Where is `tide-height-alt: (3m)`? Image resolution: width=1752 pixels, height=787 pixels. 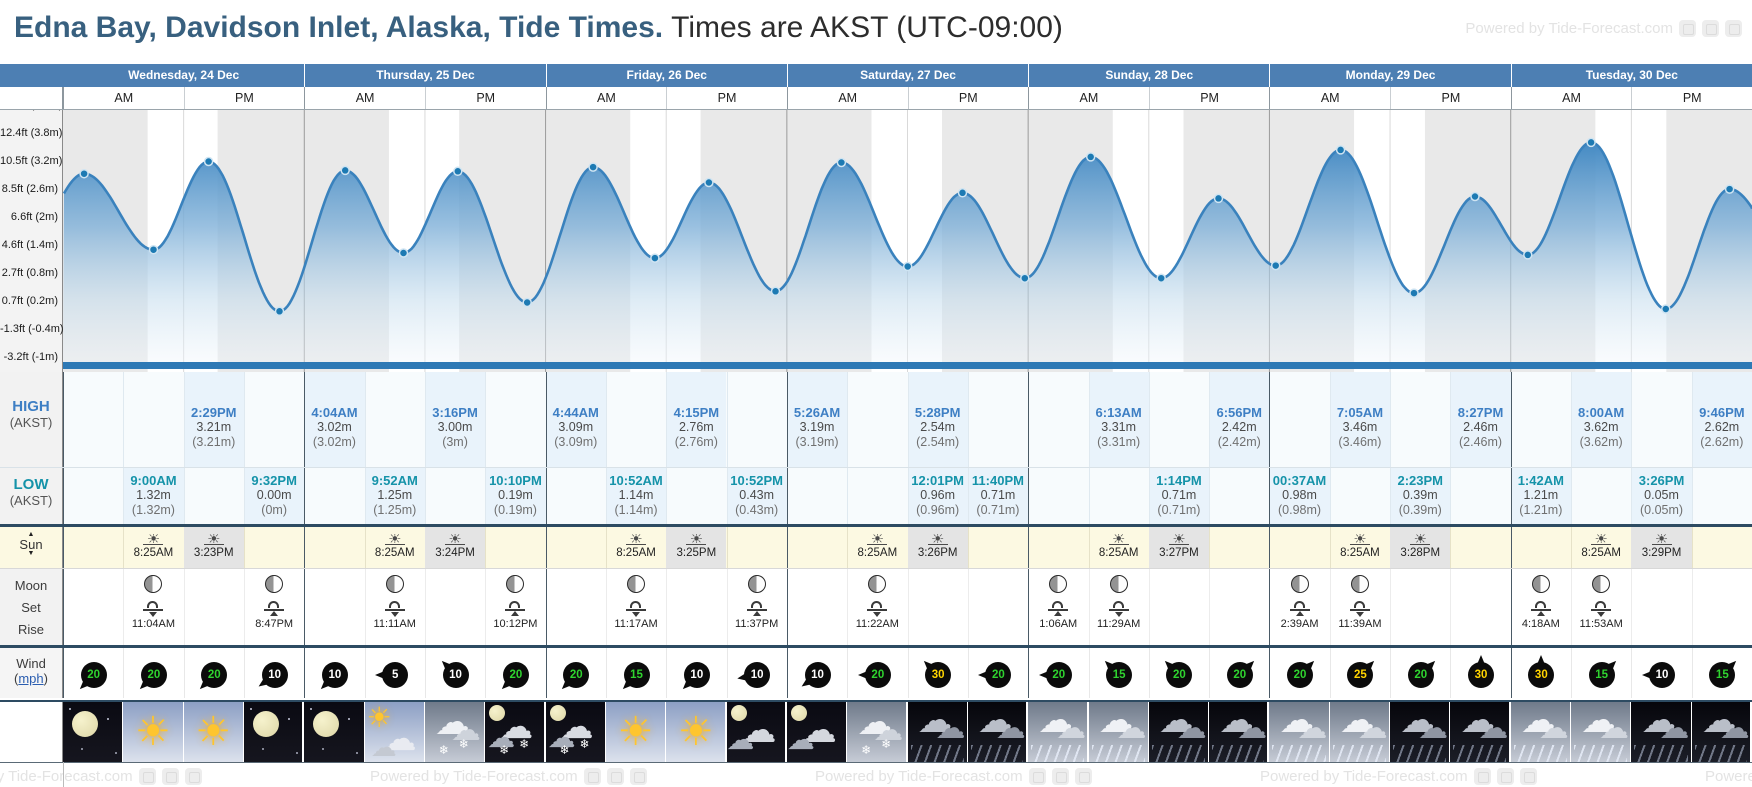
tide-height-alt: (3m) is located at coordinates (455, 442).